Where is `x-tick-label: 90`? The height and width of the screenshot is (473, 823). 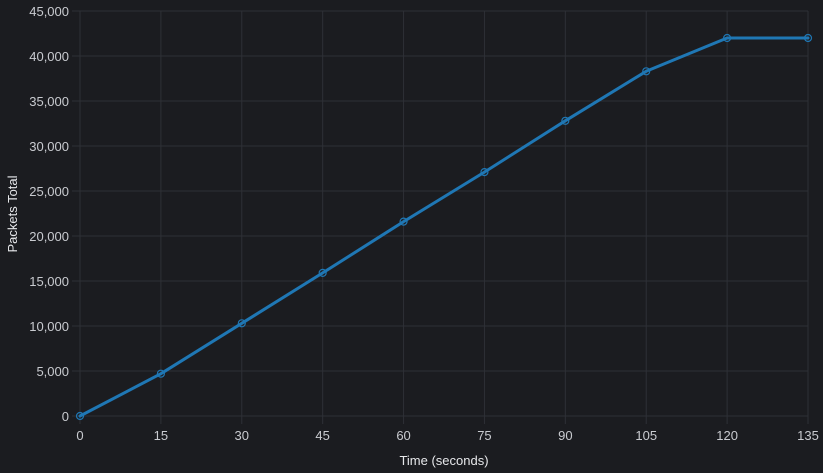 x-tick-label: 90 is located at coordinates (565, 435).